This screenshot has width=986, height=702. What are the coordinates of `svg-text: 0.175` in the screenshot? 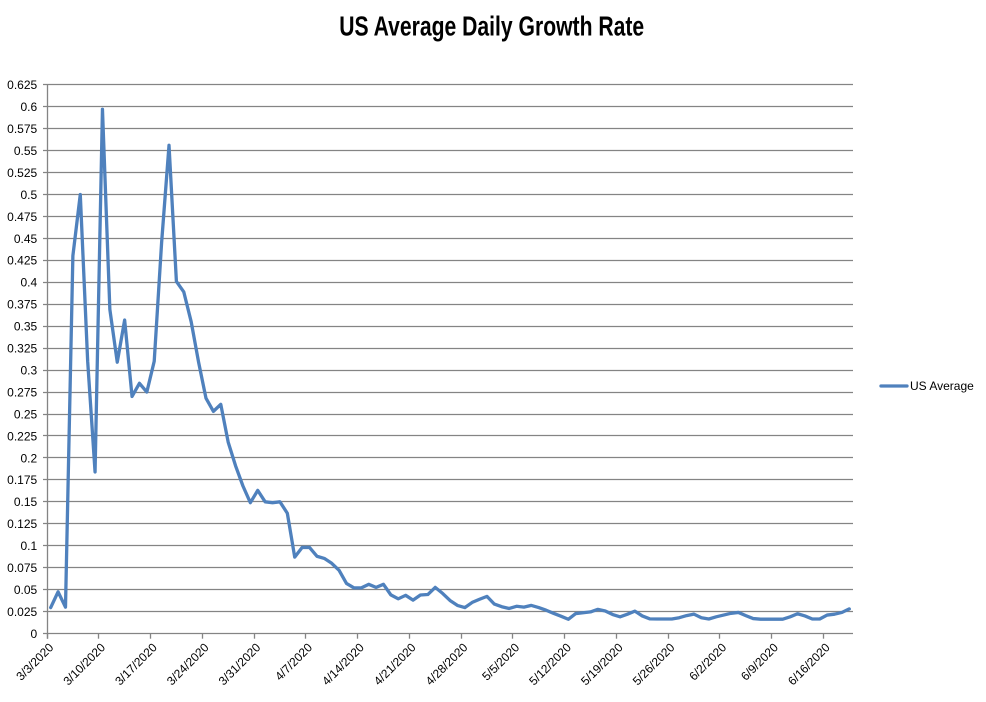 It's located at (22, 480).